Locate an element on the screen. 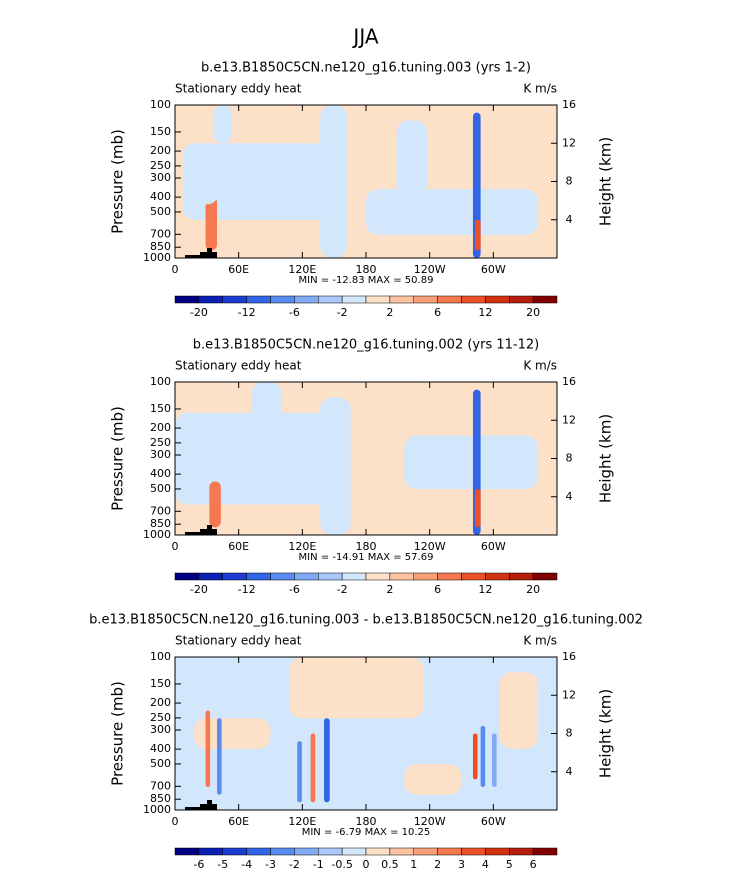  x-tick-label: 180 is located at coordinates (366, 546).